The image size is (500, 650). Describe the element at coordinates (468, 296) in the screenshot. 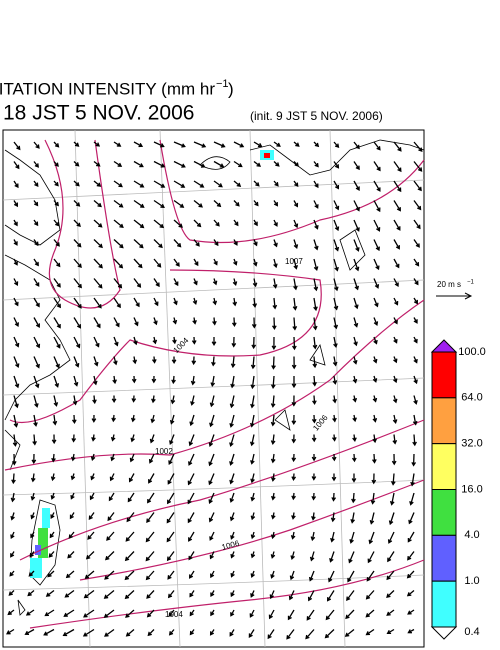

I see `vector-reference-head` at that location.